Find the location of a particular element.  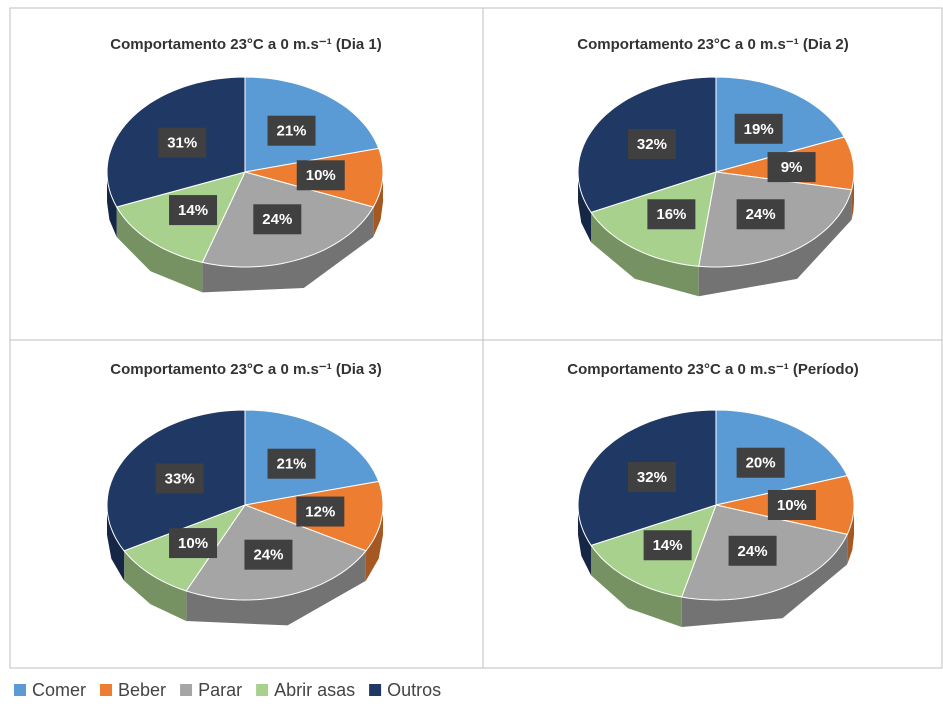

data-label: 12% is located at coordinates (320, 512).